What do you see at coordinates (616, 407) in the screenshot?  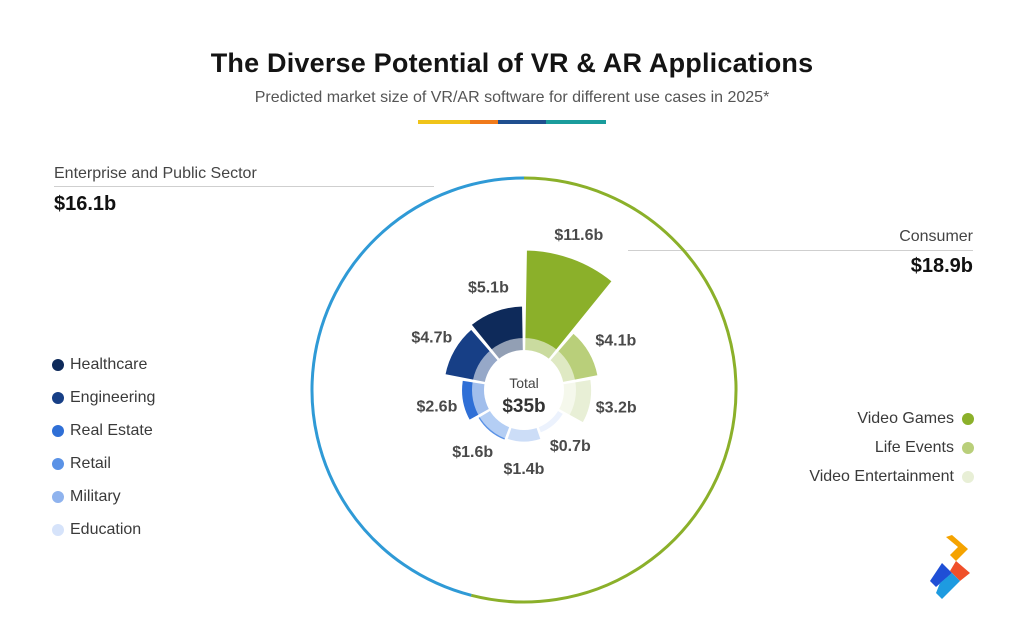 I see `slice-label-video-entertainment: $3.2b` at bounding box center [616, 407].